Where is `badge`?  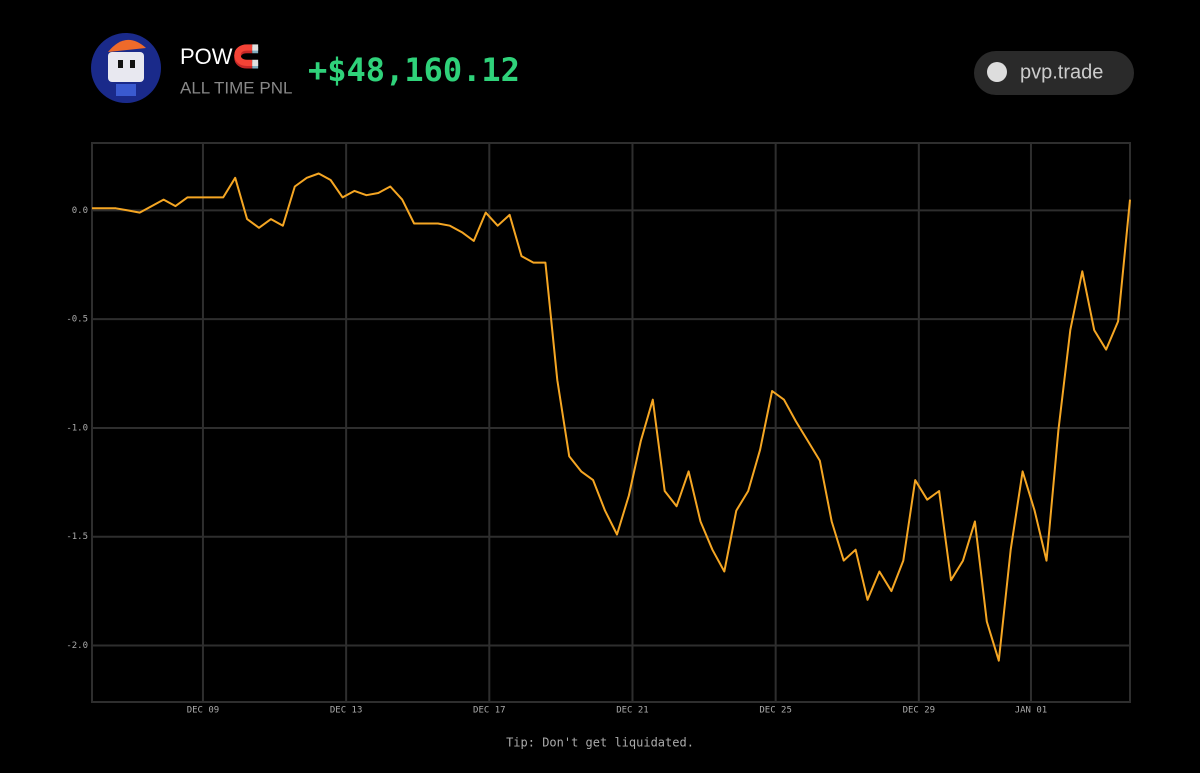 badge is located at coordinates (1054, 73).